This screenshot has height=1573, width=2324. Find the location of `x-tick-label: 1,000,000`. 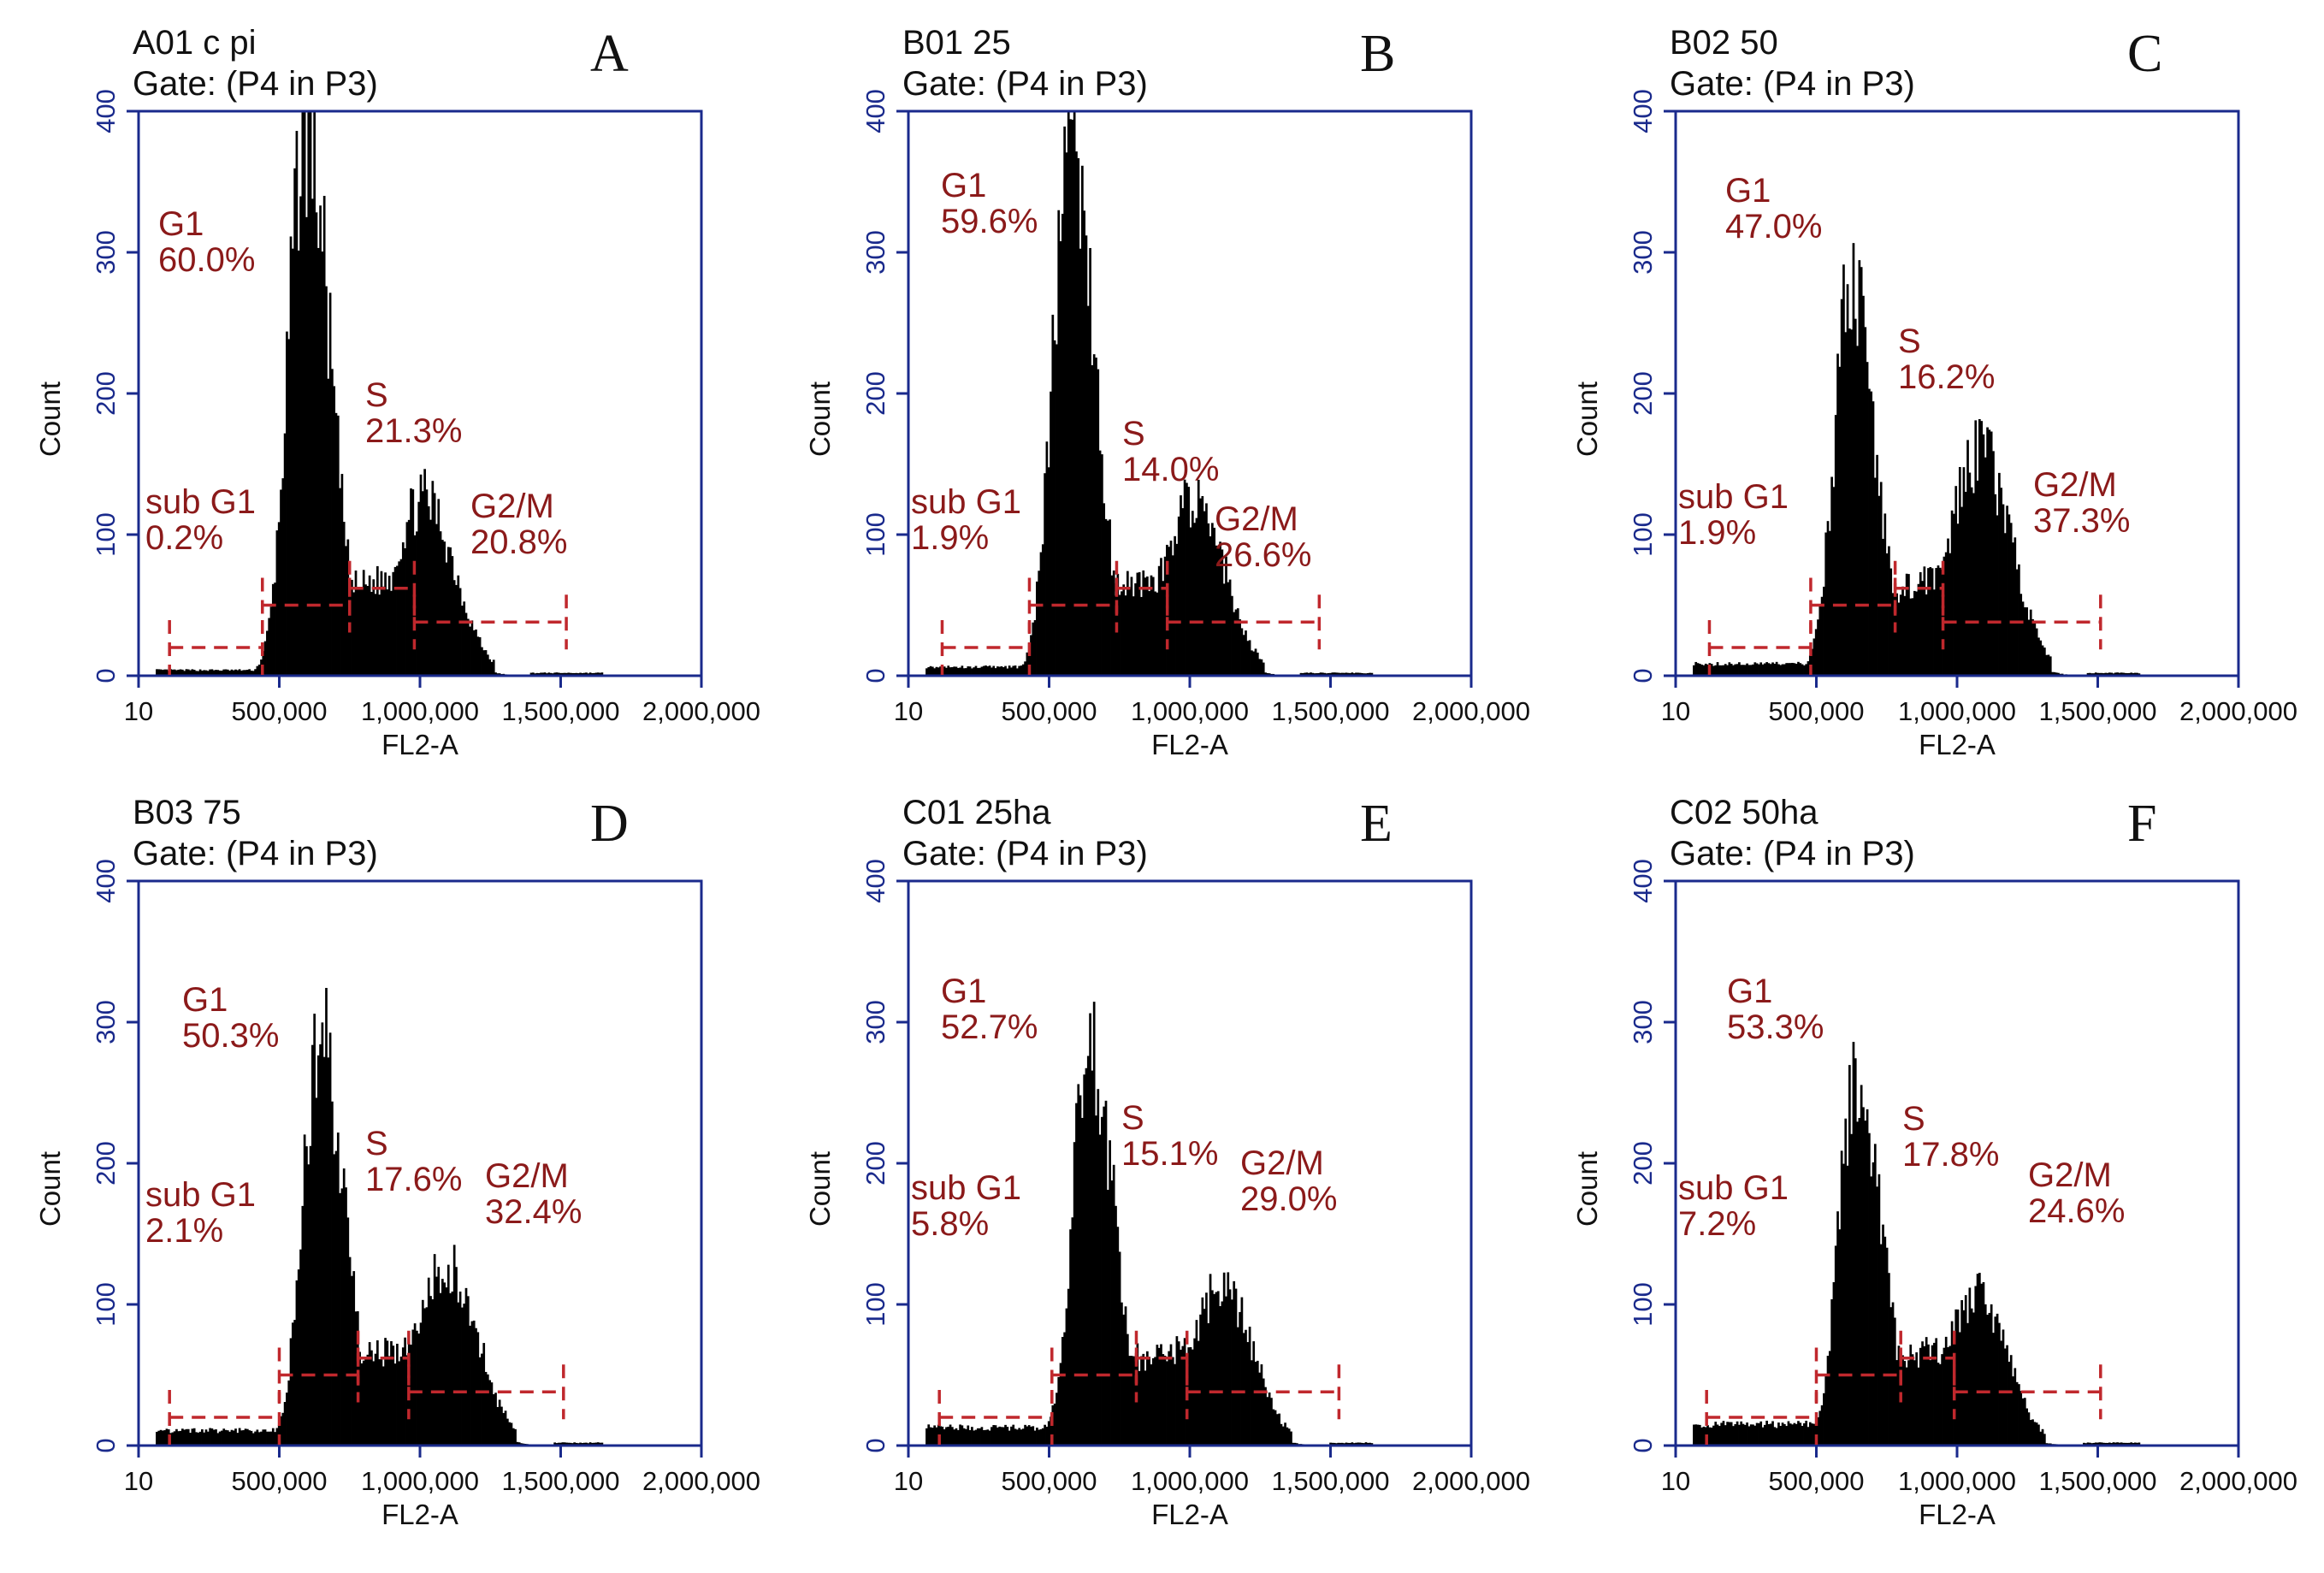

x-tick-label: 1,000,000 is located at coordinates (420, 1481).